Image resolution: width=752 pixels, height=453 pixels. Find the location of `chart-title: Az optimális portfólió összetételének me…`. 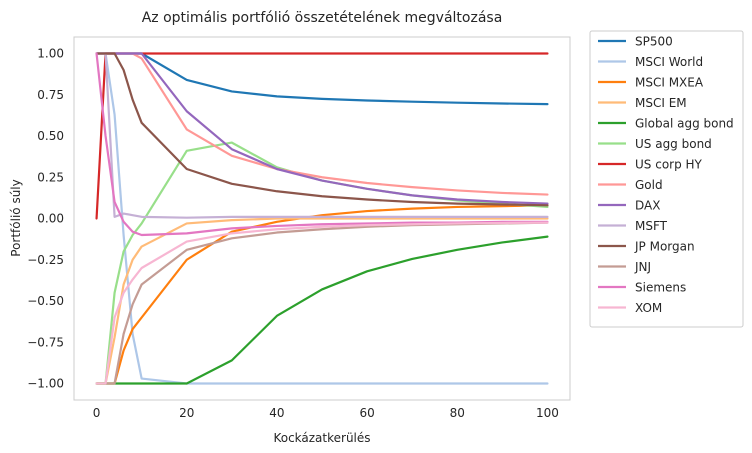

chart-title: Az optimális portfólió összetételének me… is located at coordinates (322, 18).